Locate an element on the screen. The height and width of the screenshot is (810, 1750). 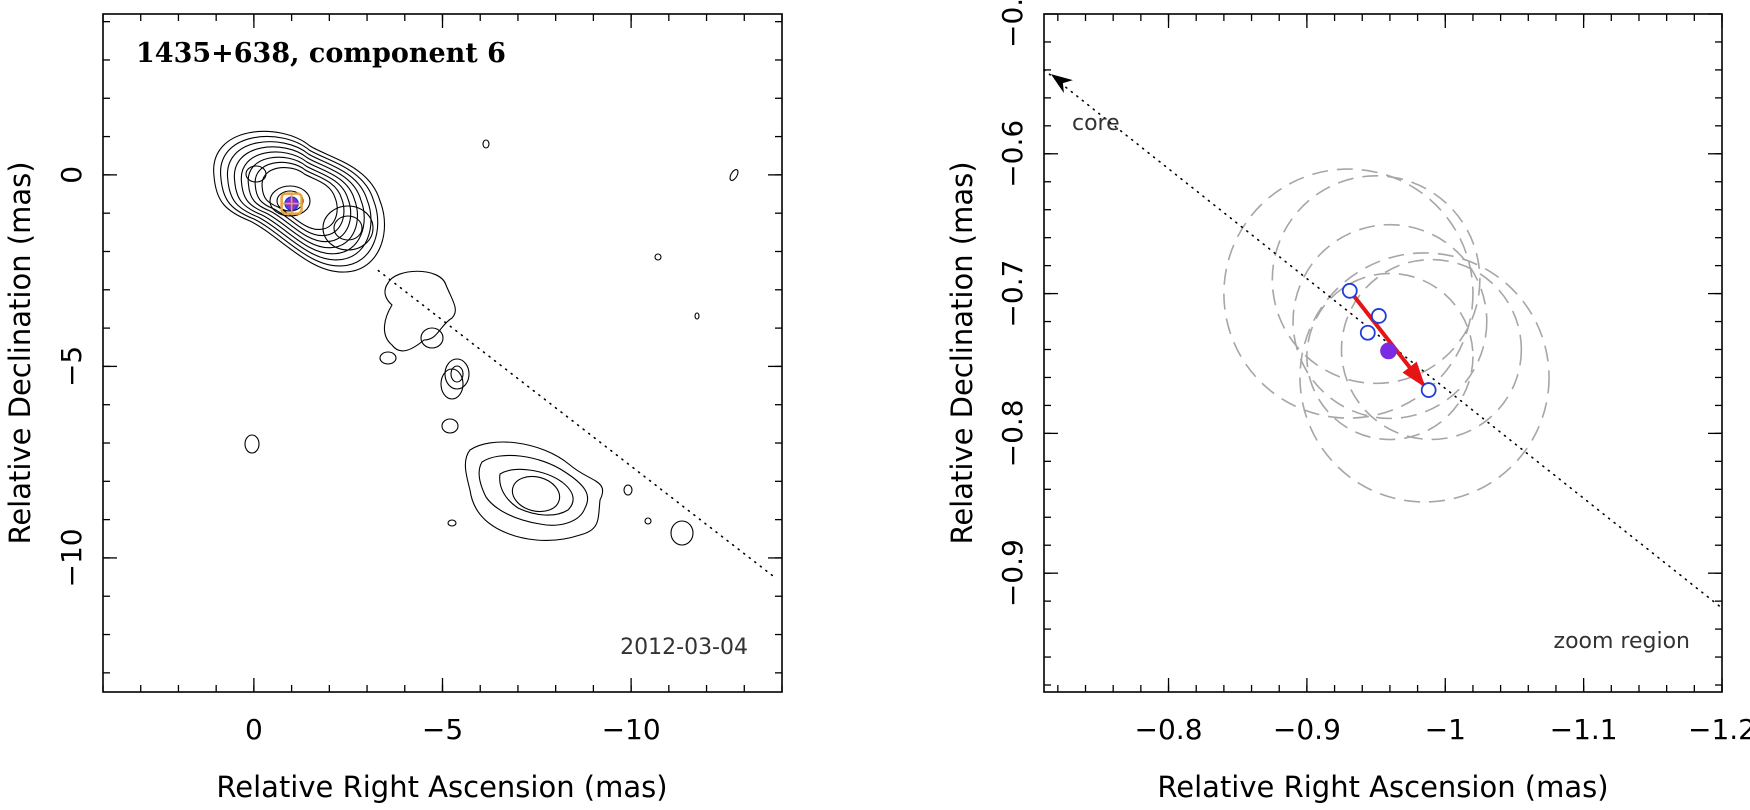
right-x-tick-label: −1.1 is located at coordinates (1584, 729).